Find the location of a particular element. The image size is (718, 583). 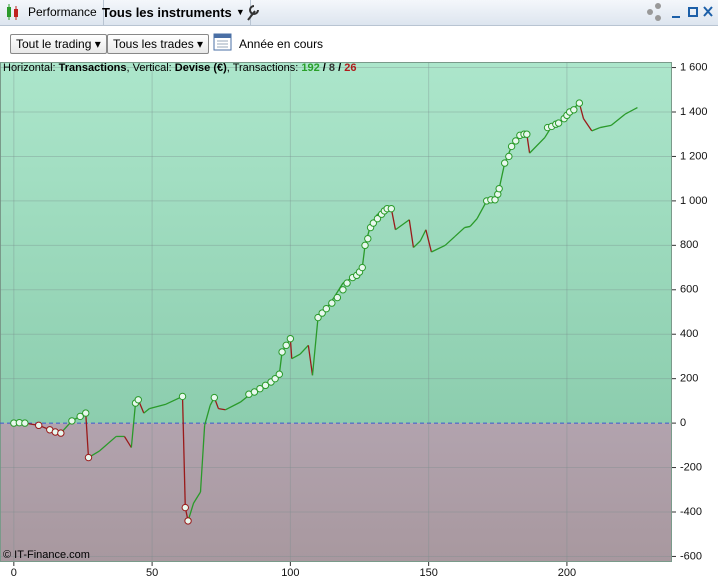

y-tick-label: -400 is located at coordinates (691, 512).